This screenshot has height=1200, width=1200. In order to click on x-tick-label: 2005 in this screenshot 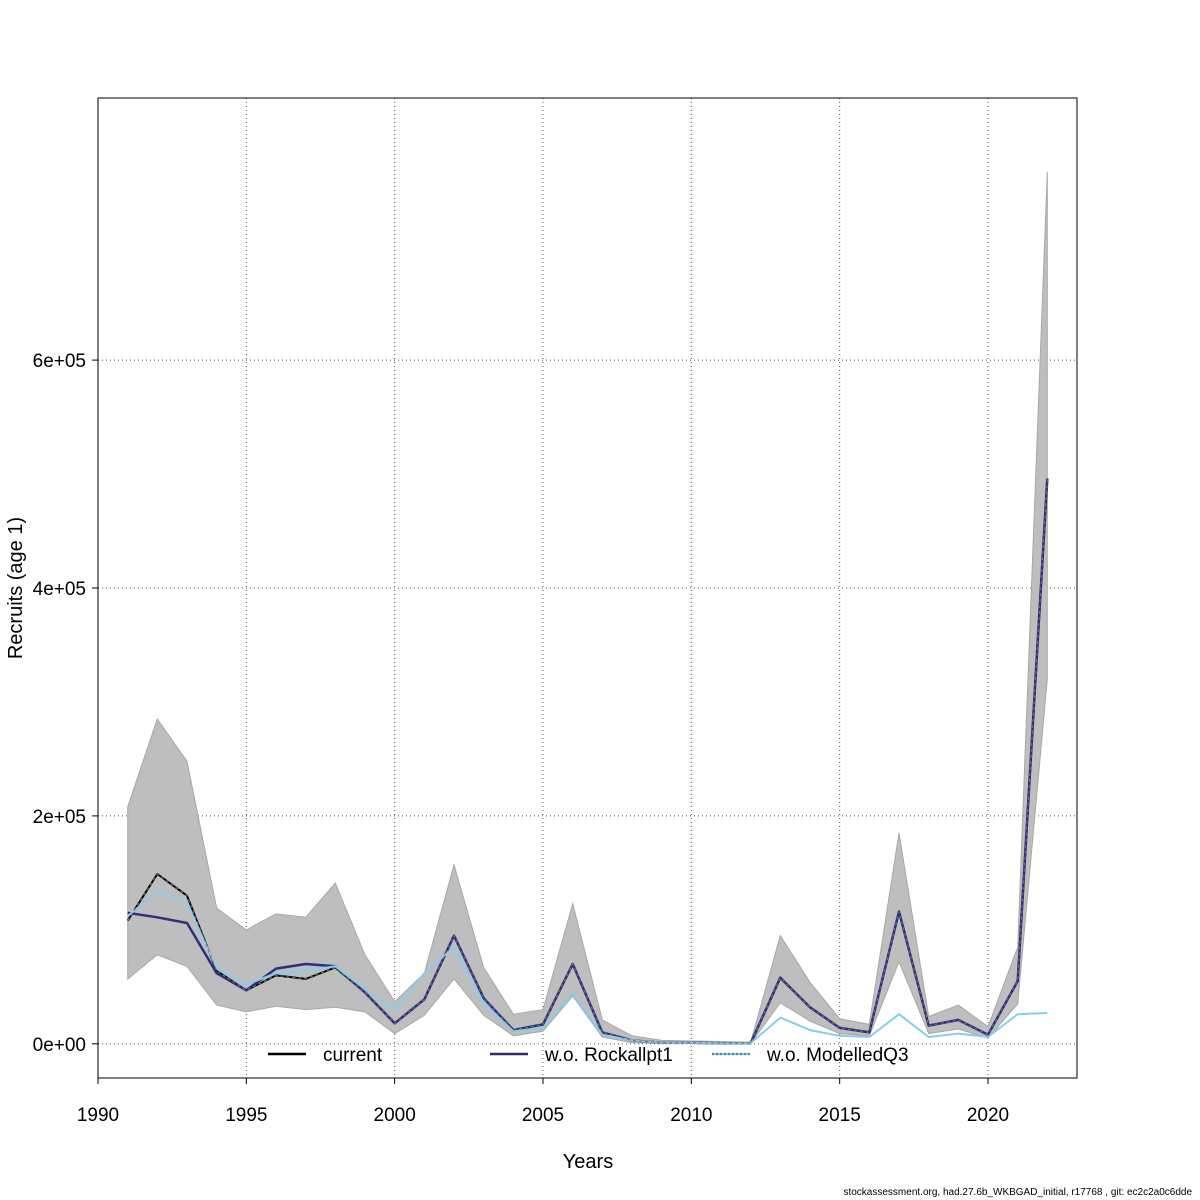, I will do `click(543, 1115)`.